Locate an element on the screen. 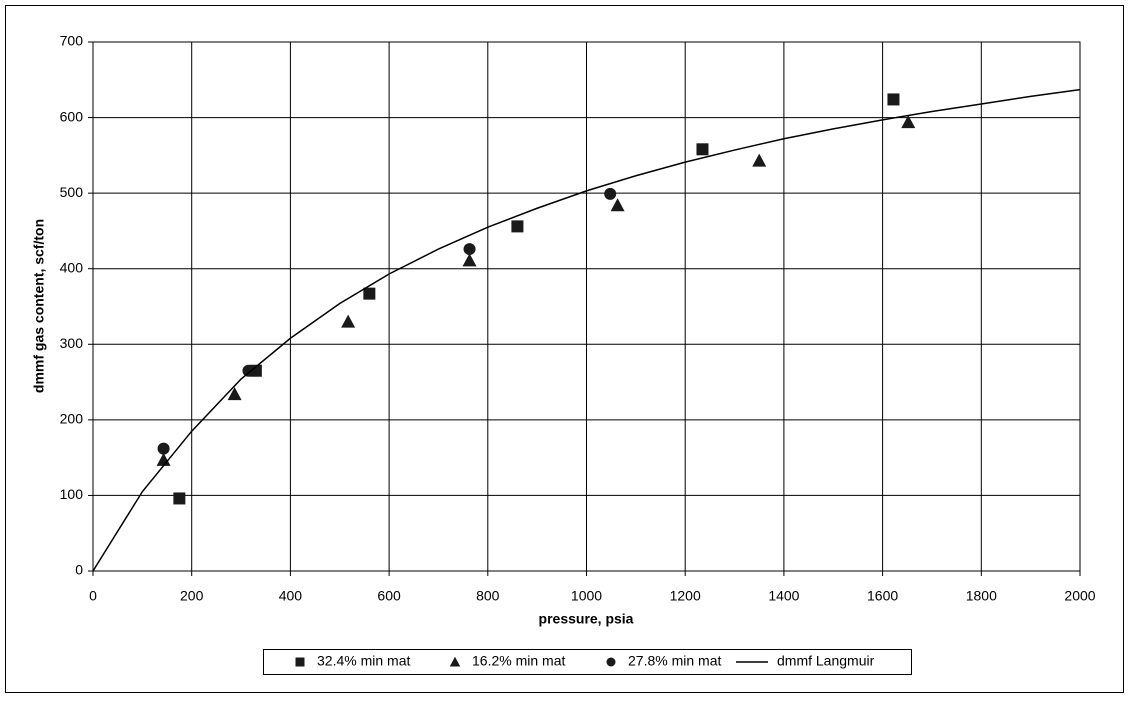  x-tick-label: 1400 is located at coordinates (783, 596).